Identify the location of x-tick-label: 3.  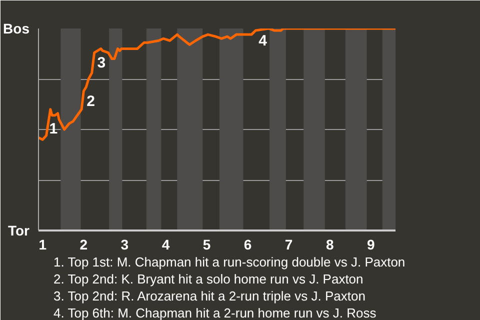
(124, 244).